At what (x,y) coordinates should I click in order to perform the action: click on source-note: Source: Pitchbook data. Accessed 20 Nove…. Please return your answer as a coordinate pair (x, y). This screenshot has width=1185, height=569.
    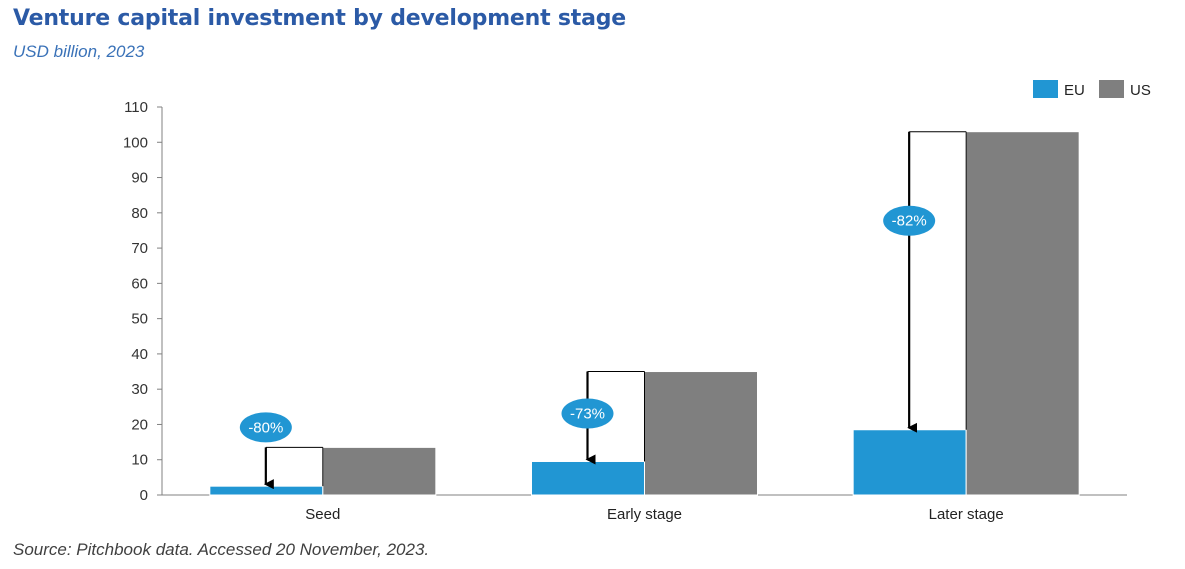
    Looking at the image, I should click on (221, 549).